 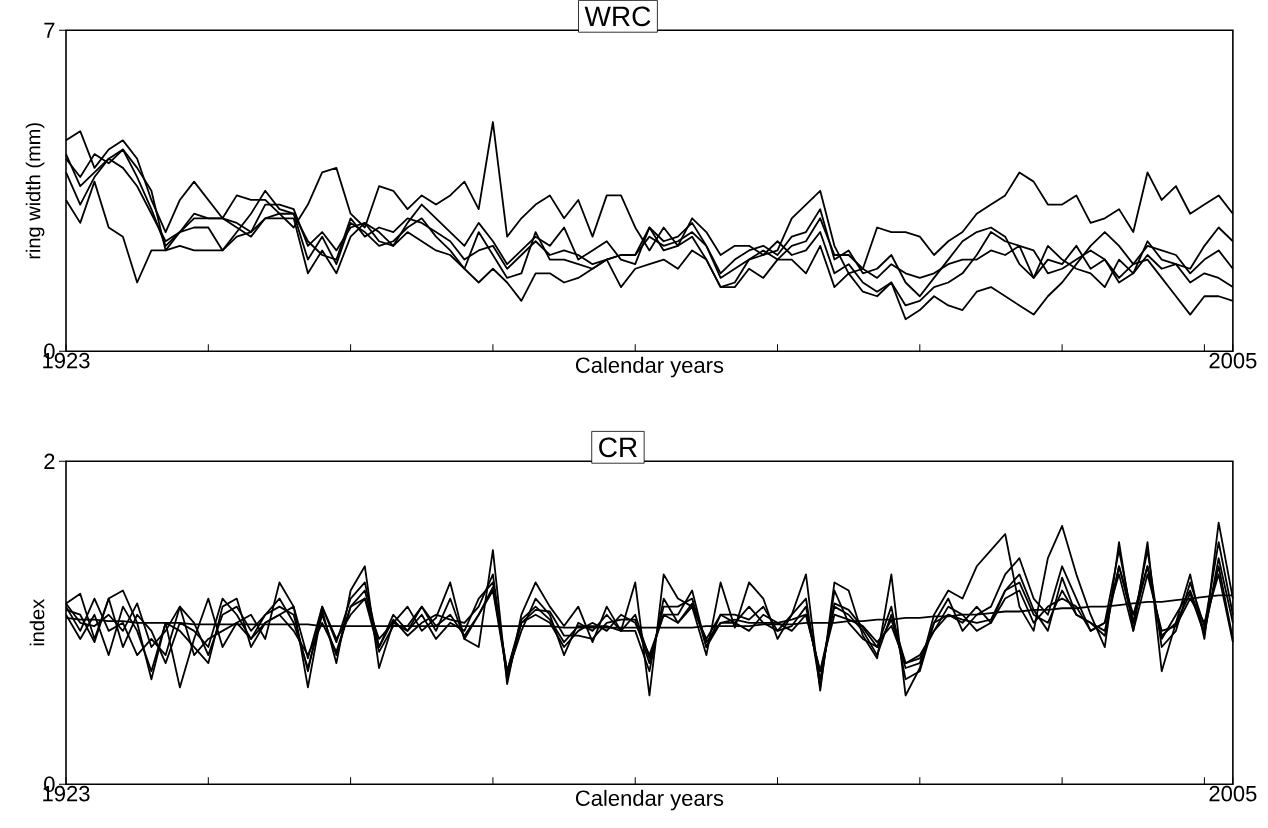 I want to click on y-axis-title: index, so click(x=37, y=622).